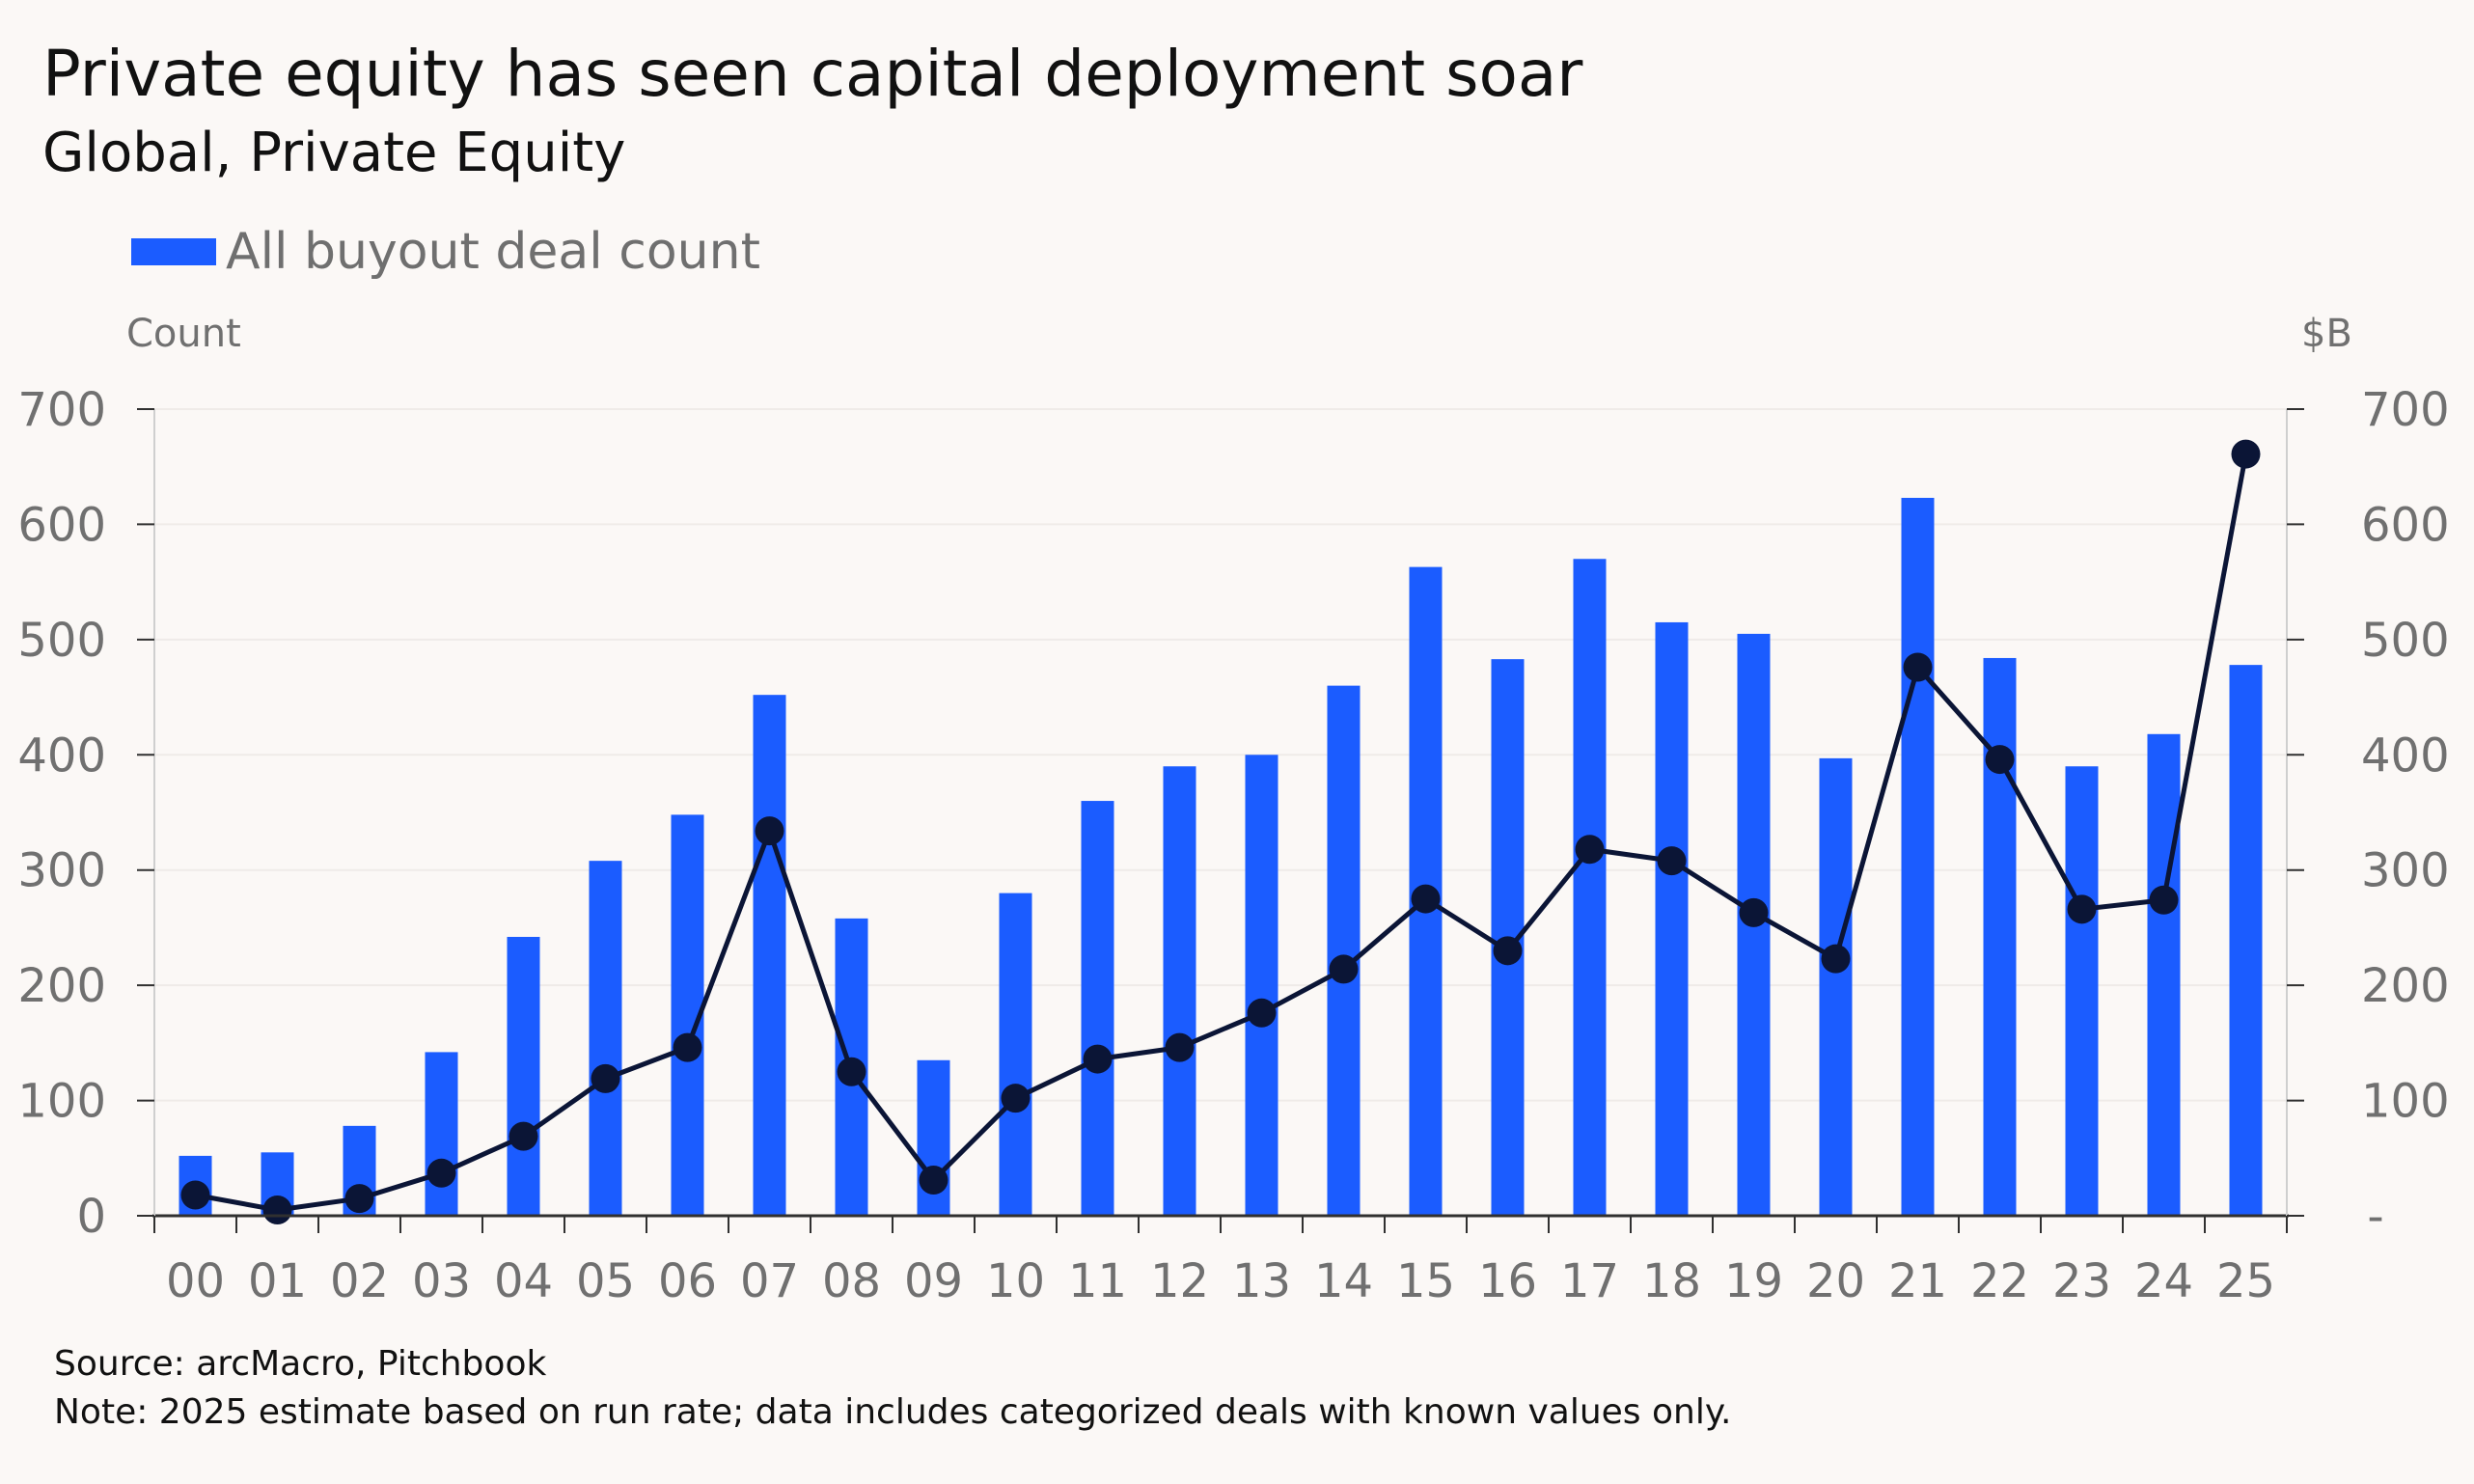 The height and width of the screenshot is (1484, 2474). I want to click on x-tick-label-17: 17, so click(1589, 1281).